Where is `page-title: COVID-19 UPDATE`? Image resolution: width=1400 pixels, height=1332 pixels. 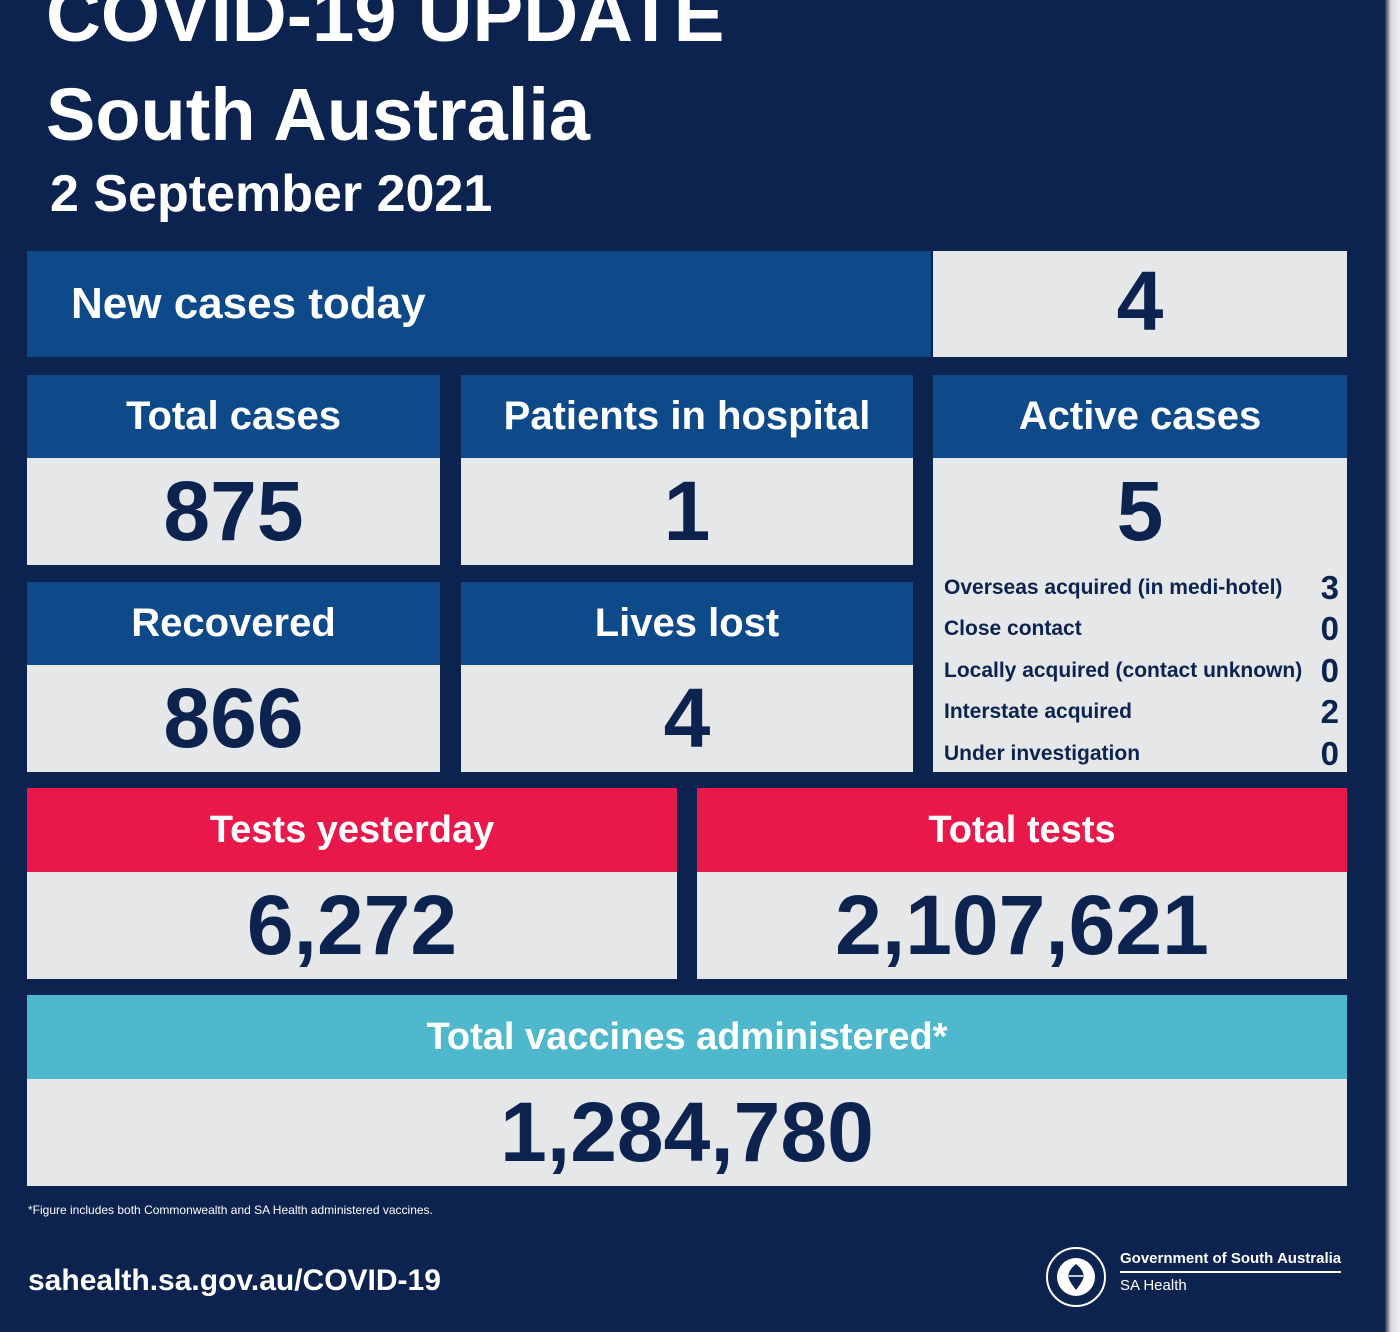
page-title: COVID-19 UPDATE is located at coordinates (385, 29).